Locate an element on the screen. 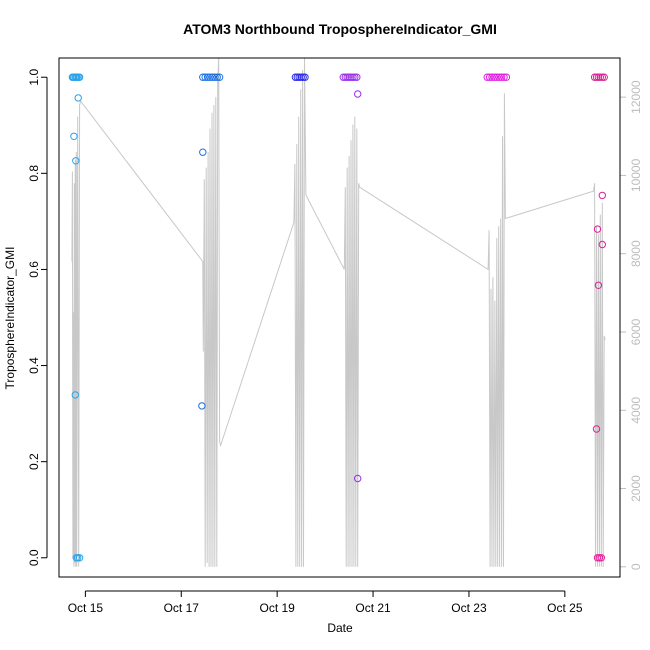 The width and height of the screenshot is (650, 650). x-tick-label: Oct 19 is located at coordinates (277, 608).